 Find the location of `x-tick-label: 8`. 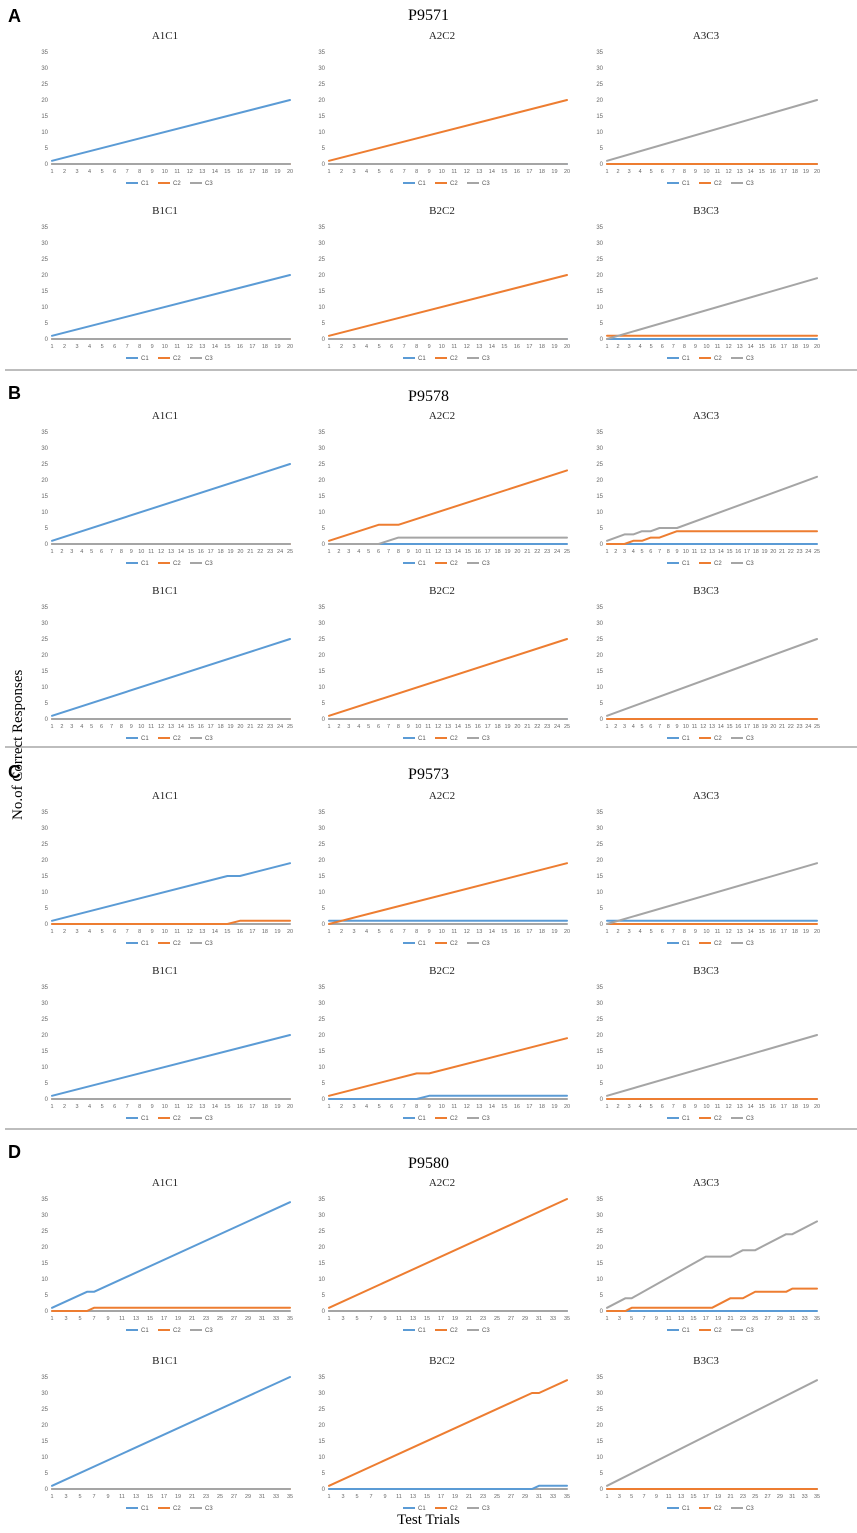

x-tick-label: 8 is located at coordinates (668, 552).